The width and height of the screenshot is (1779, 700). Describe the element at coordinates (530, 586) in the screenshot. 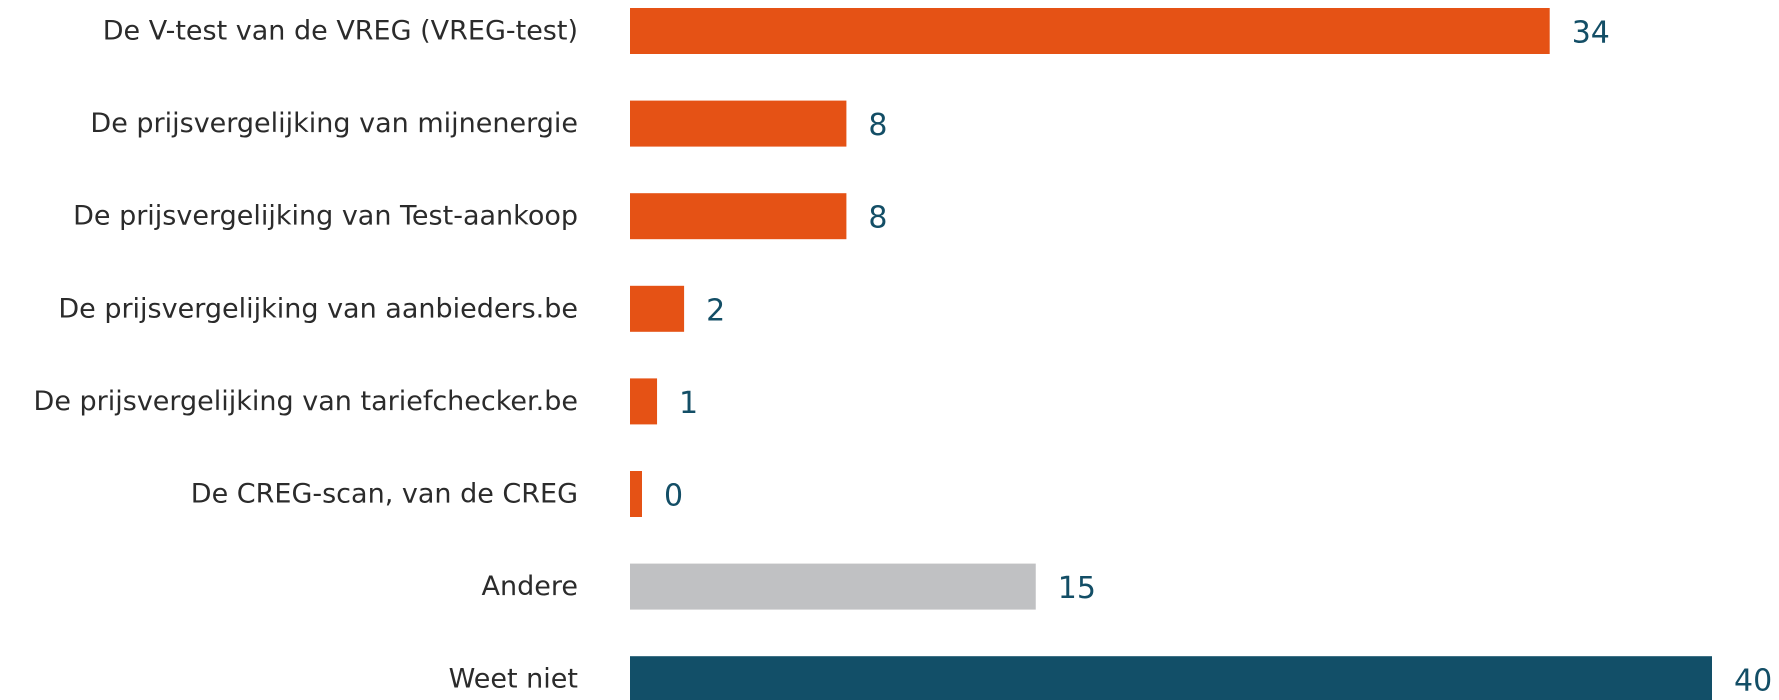

I see `category-label: Andere` at that location.